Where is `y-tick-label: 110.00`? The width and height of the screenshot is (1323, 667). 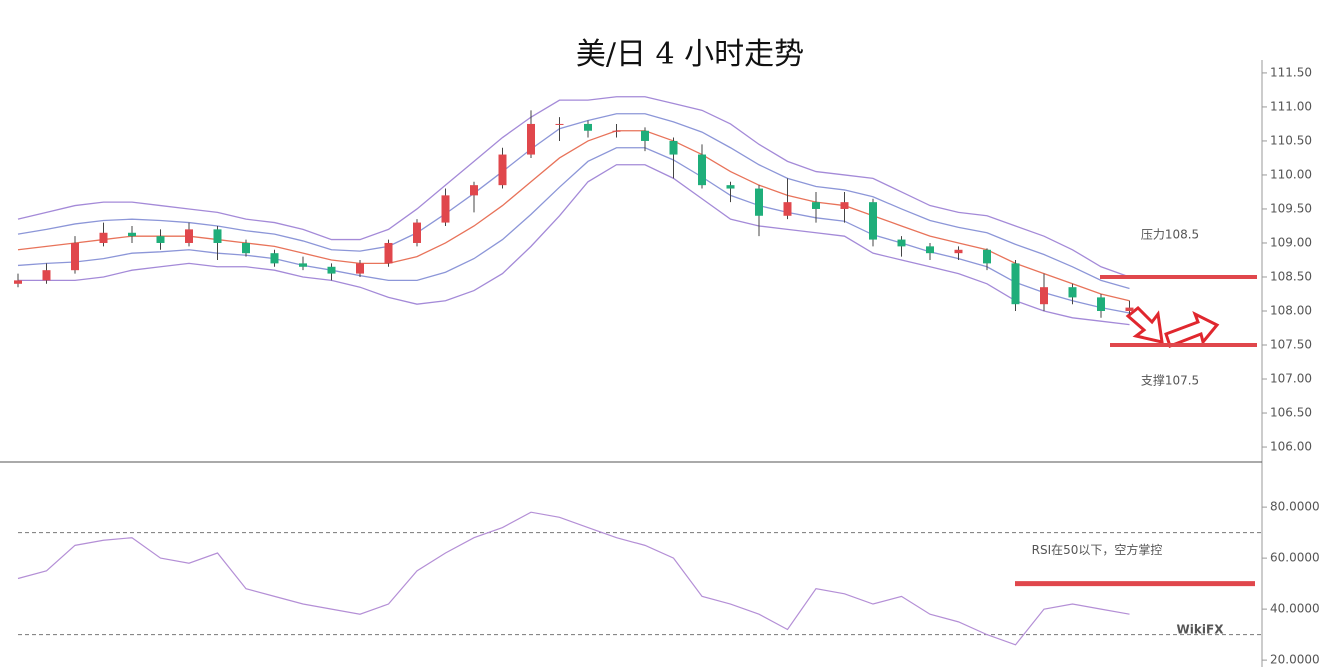 y-tick-label: 110.00 is located at coordinates (1291, 174).